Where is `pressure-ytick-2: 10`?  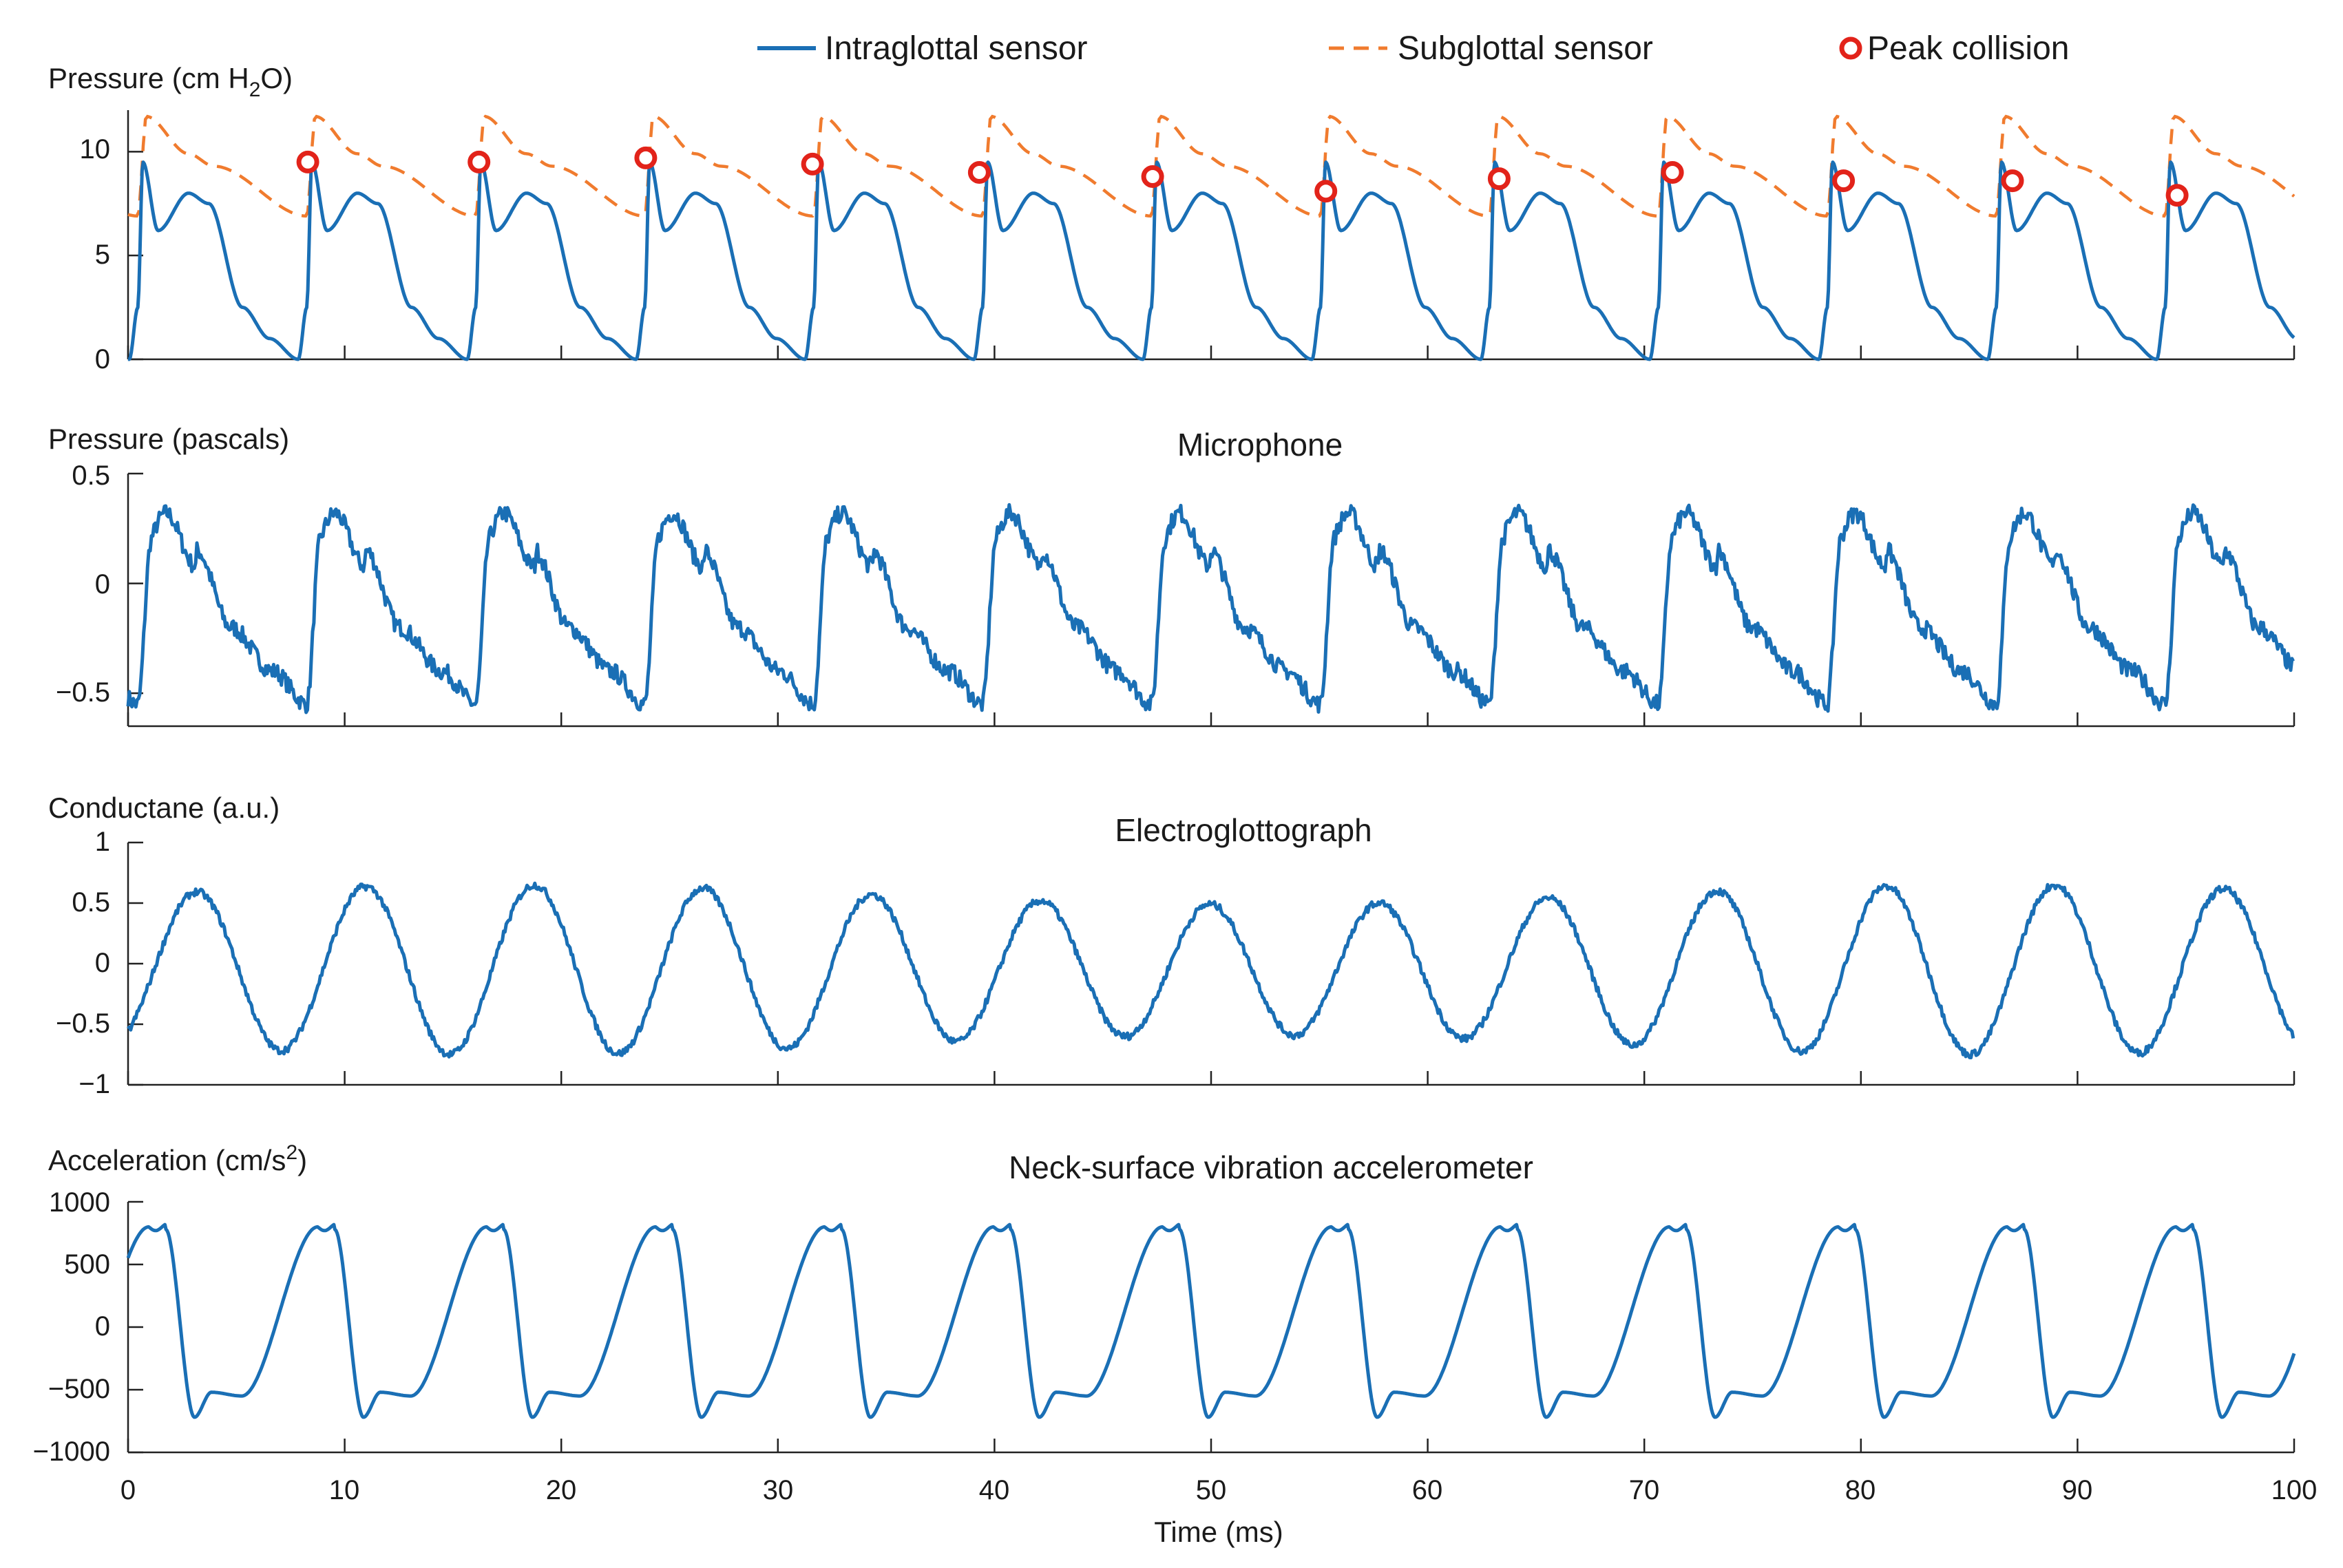 pressure-ytick-2: 10 is located at coordinates (95, 149).